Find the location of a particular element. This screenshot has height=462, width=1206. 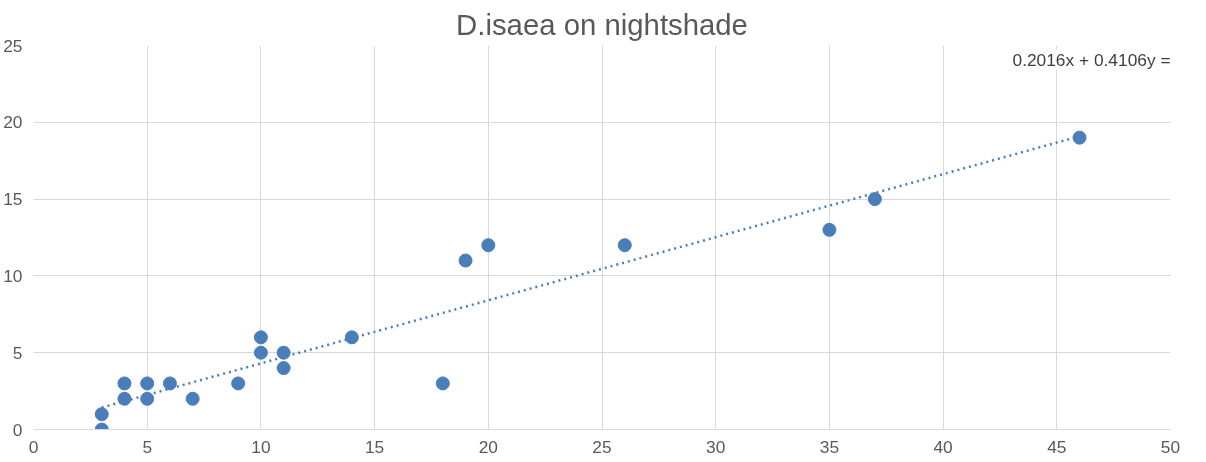

x-tick-label: 35 is located at coordinates (829, 446).